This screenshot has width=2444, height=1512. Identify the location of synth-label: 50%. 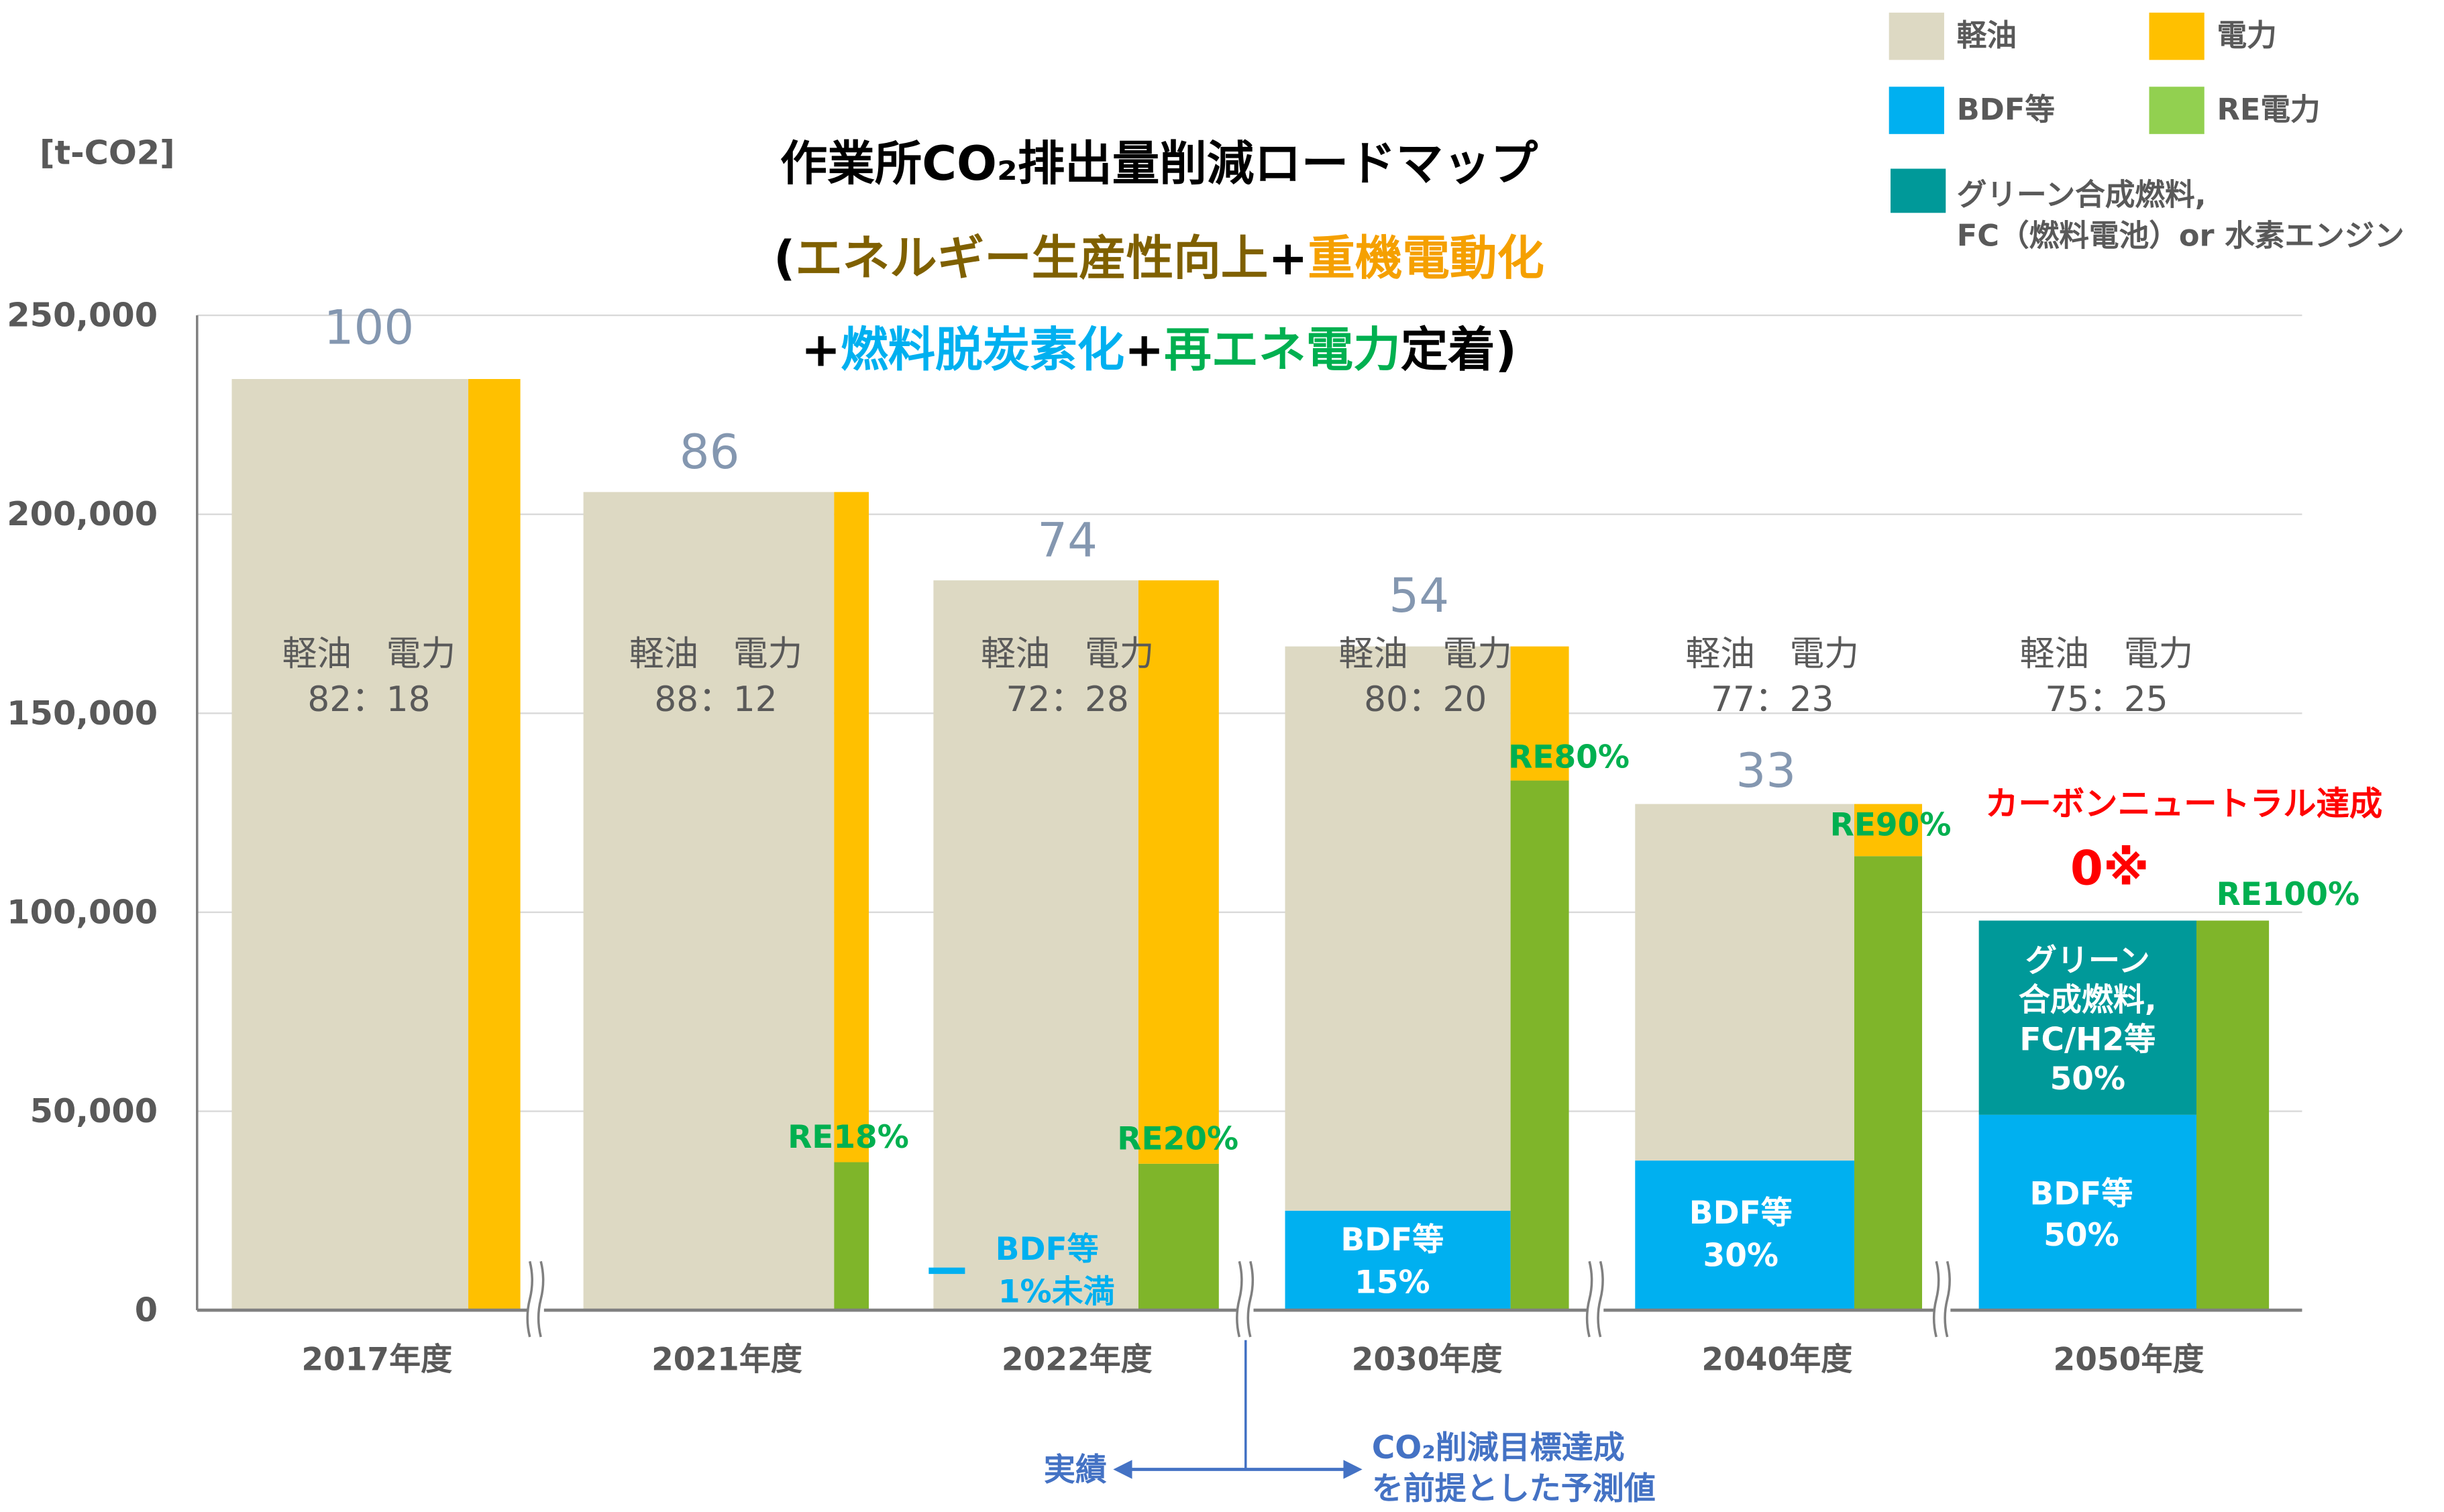
(2088, 1079).